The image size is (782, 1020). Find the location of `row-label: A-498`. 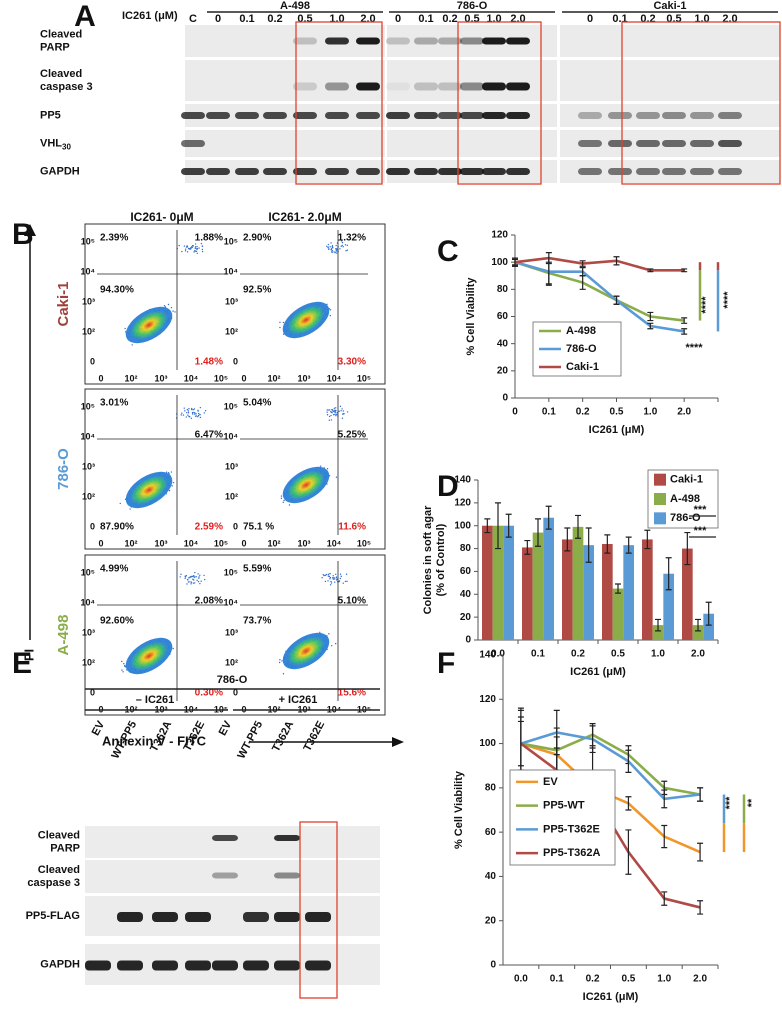

row-label: A-498 is located at coordinates (63, 635).